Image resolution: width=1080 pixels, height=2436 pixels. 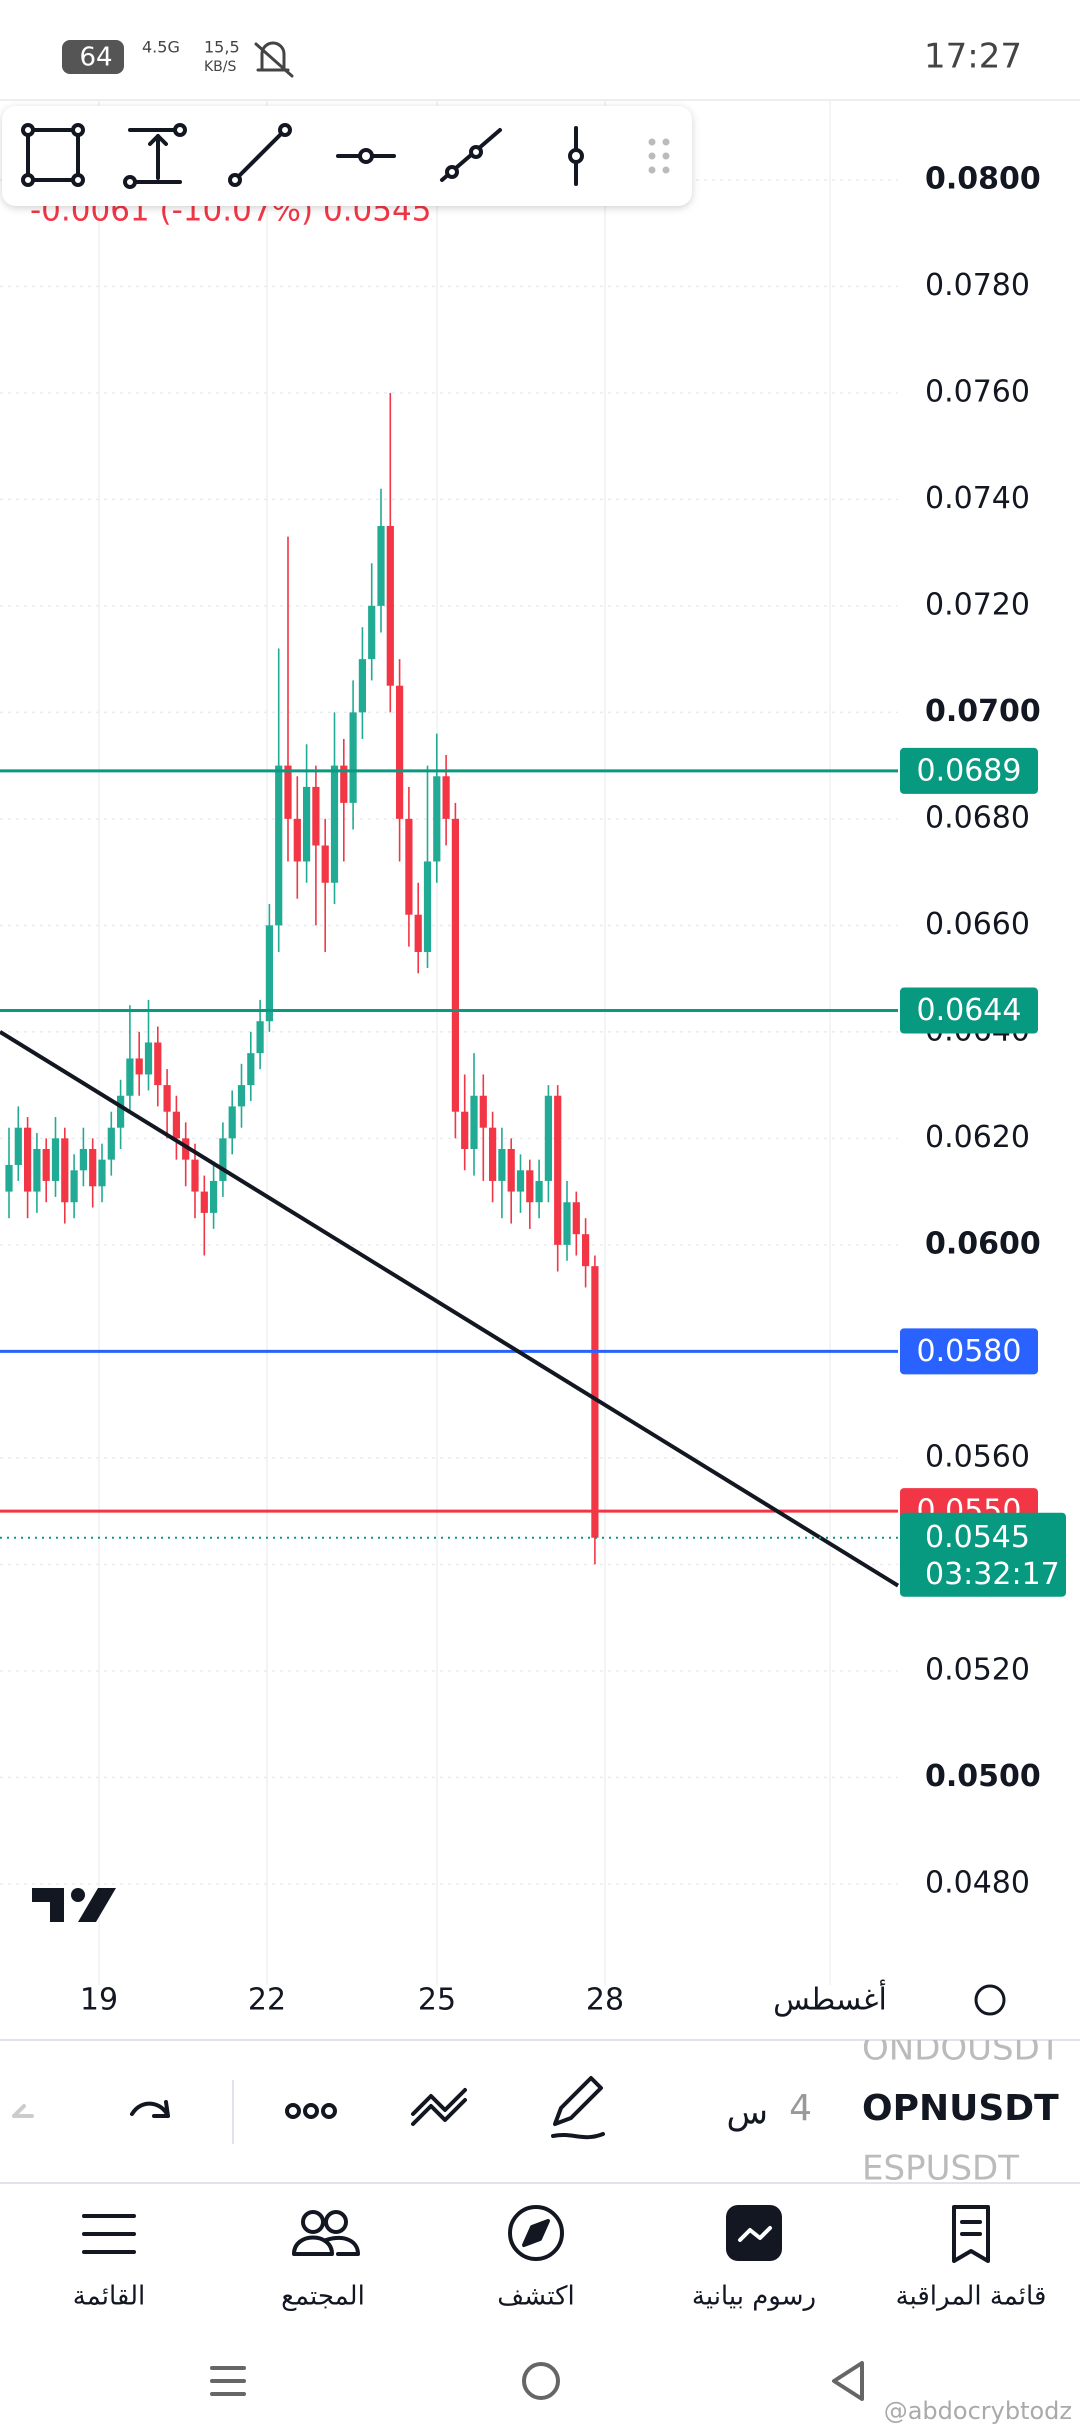 What do you see at coordinates (274, 59) in the screenshot?
I see `mute-icon` at bounding box center [274, 59].